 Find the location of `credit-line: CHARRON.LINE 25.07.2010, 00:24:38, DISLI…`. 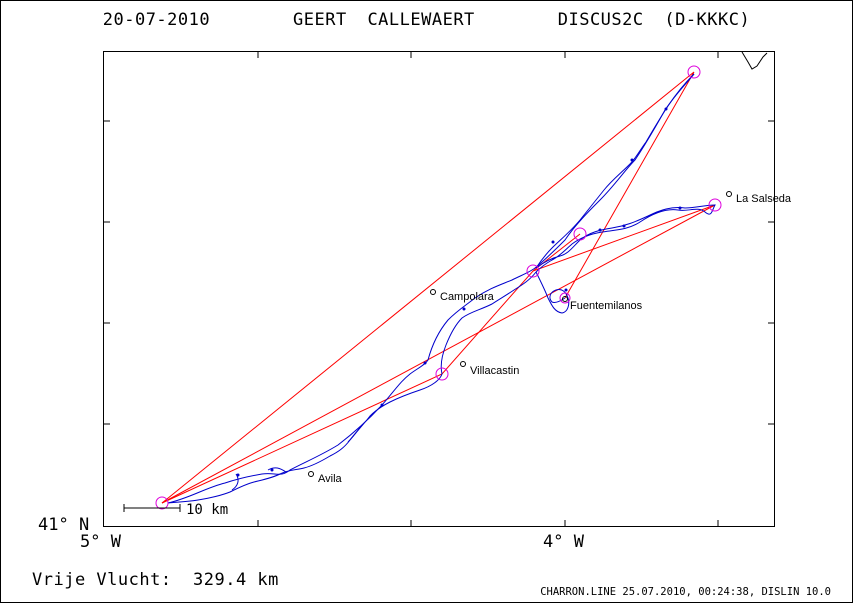

credit-line: CHARRON.LINE 25.07.2010, 00:24:38, DISLI… is located at coordinates (685, 592).